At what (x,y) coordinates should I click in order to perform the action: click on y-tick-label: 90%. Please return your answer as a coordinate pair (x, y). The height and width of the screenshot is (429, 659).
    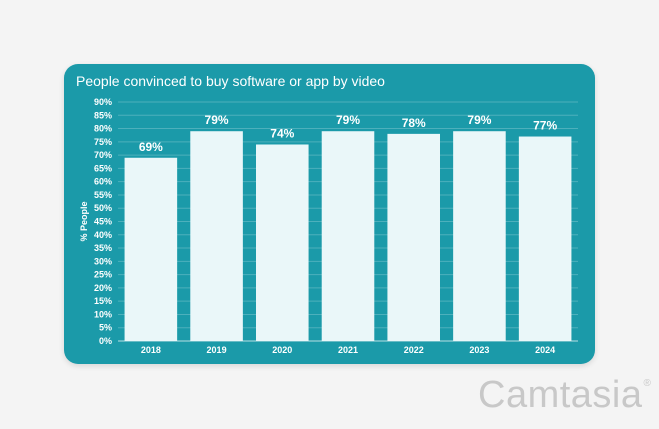
    Looking at the image, I should click on (103, 102).